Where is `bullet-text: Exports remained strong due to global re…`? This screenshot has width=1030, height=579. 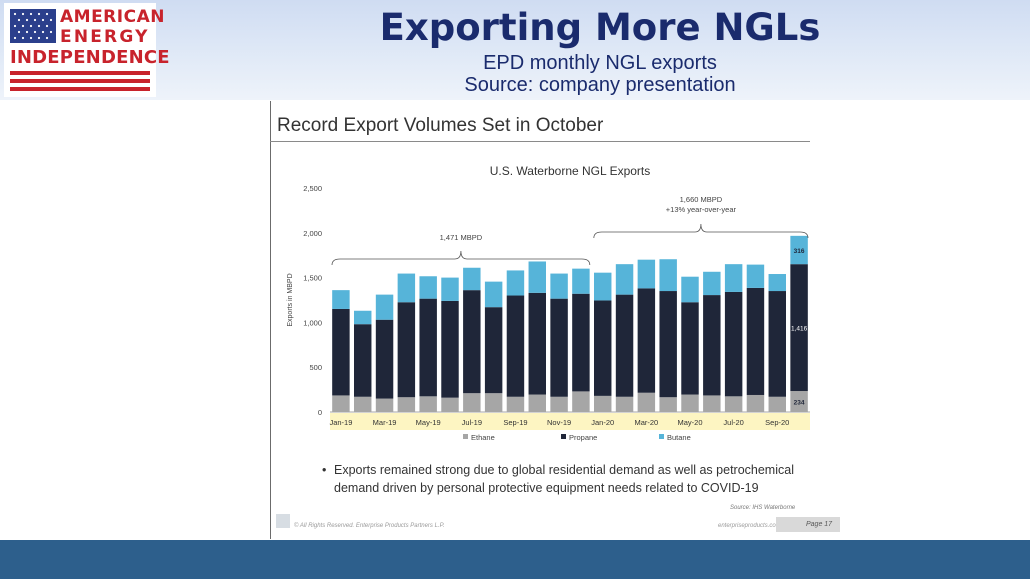 bullet-text: Exports remained strong due to global re… is located at coordinates (564, 479).